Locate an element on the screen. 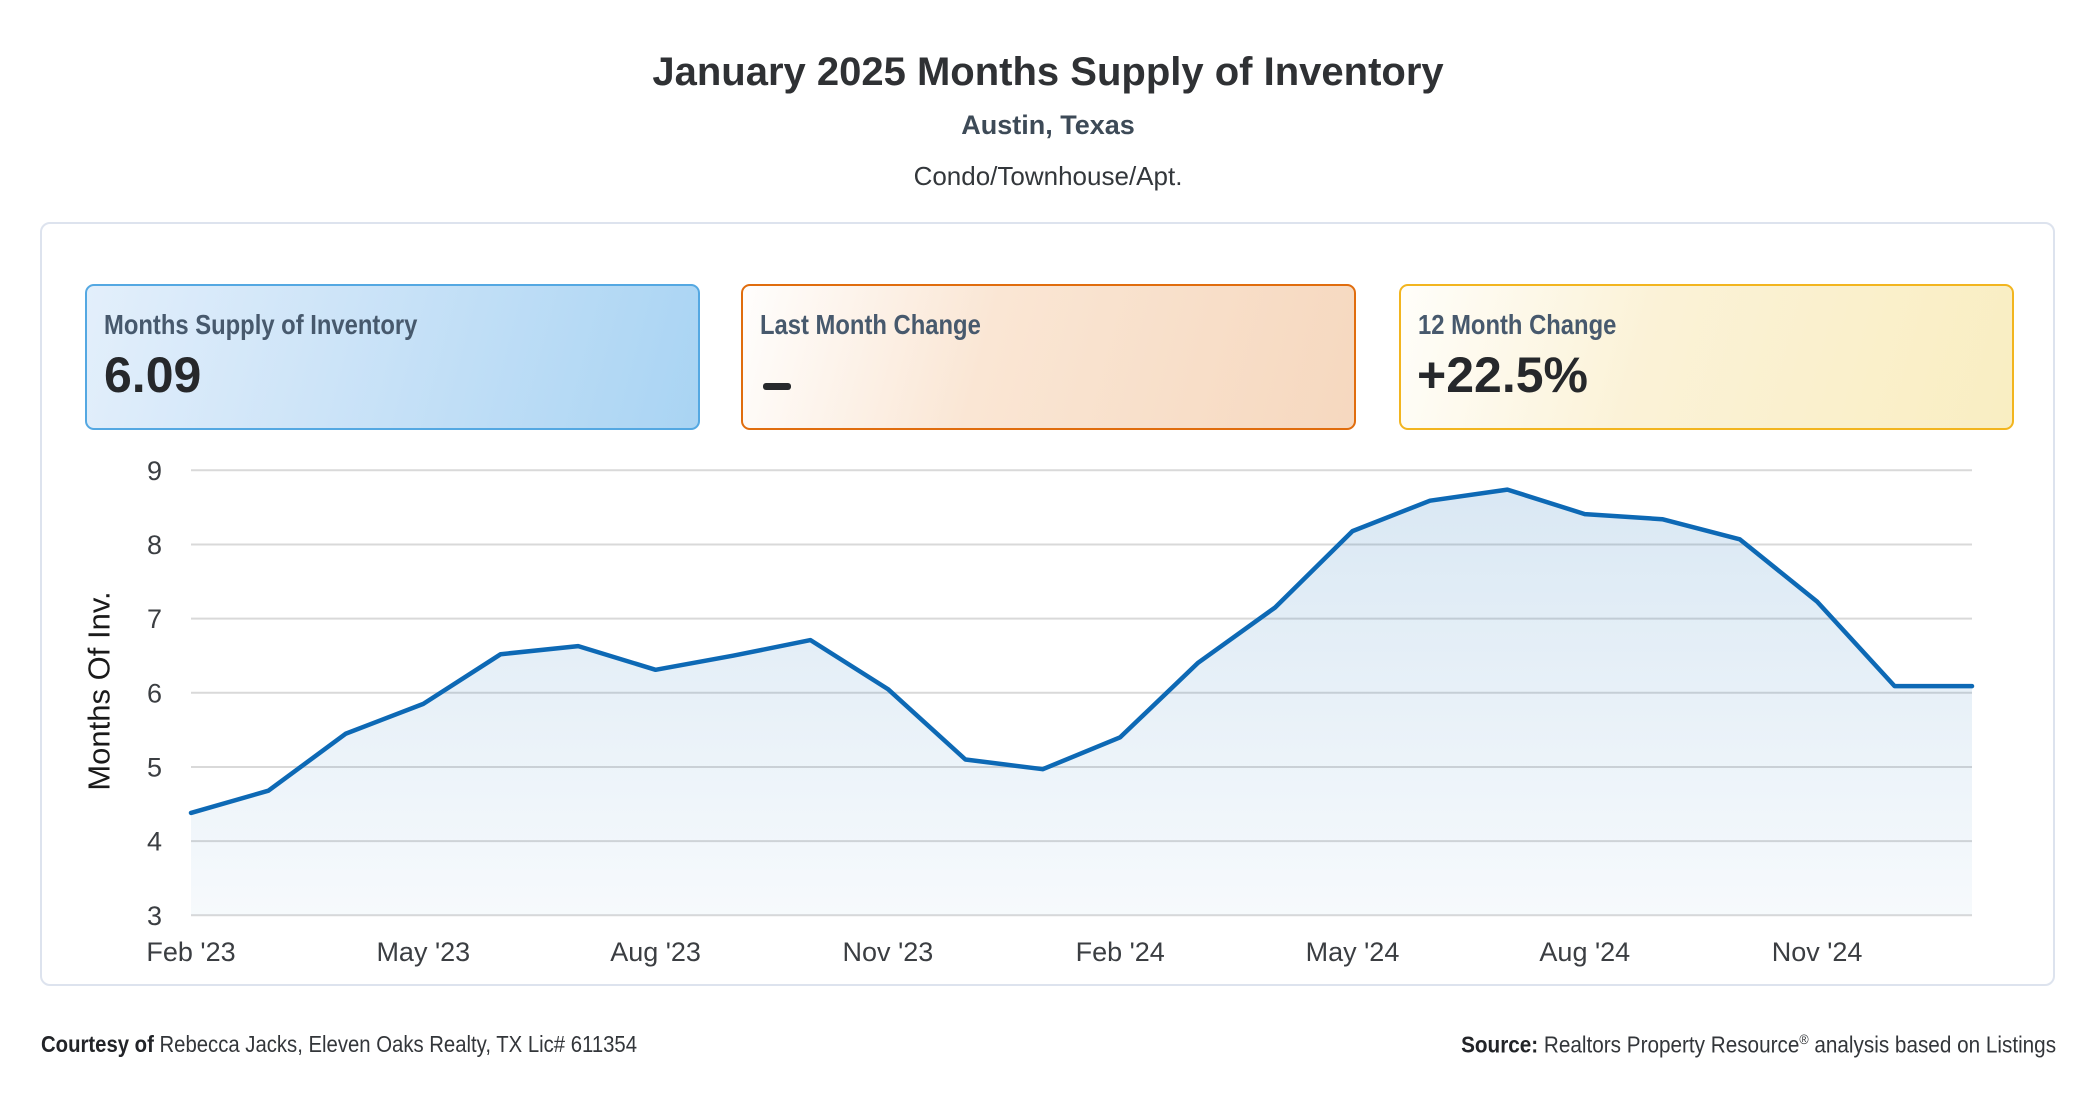 The width and height of the screenshot is (2096, 1100). svg-text: 8 is located at coordinates (154, 545).